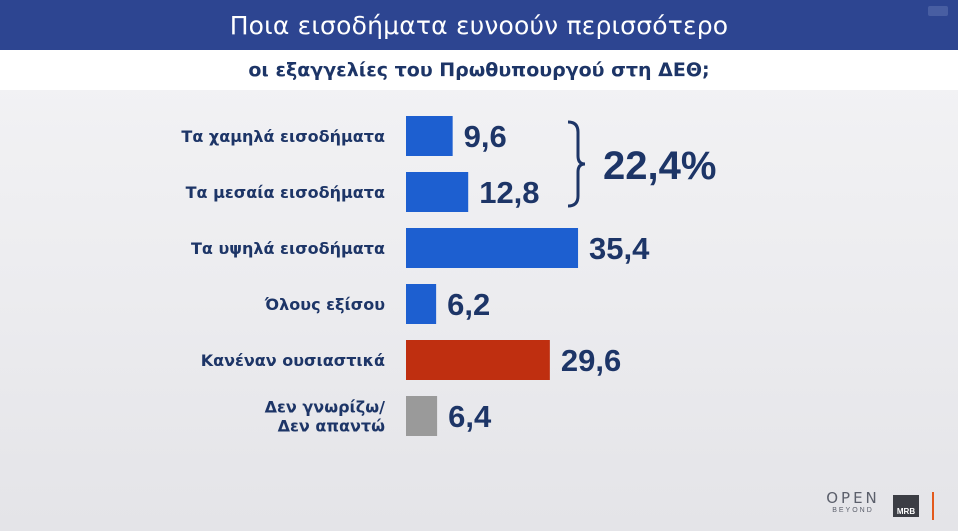  Describe the element at coordinates (659, 166) in the screenshot. I see `annotation-total-label: 22,4%` at that location.